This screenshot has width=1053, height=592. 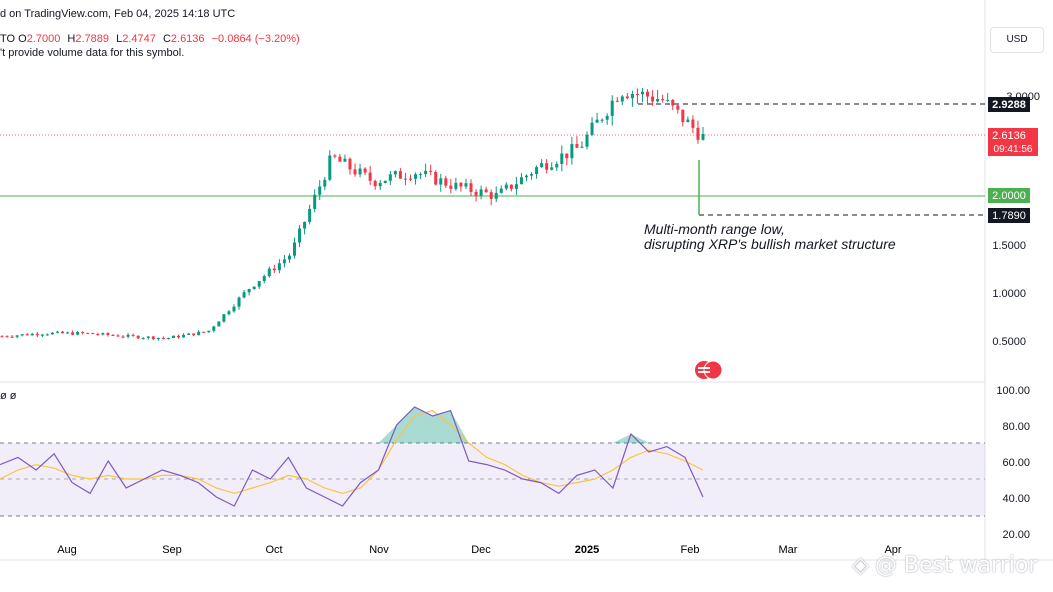 What do you see at coordinates (273, 550) in the screenshot?
I see `time-label-oct: Oct` at bounding box center [273, 550].